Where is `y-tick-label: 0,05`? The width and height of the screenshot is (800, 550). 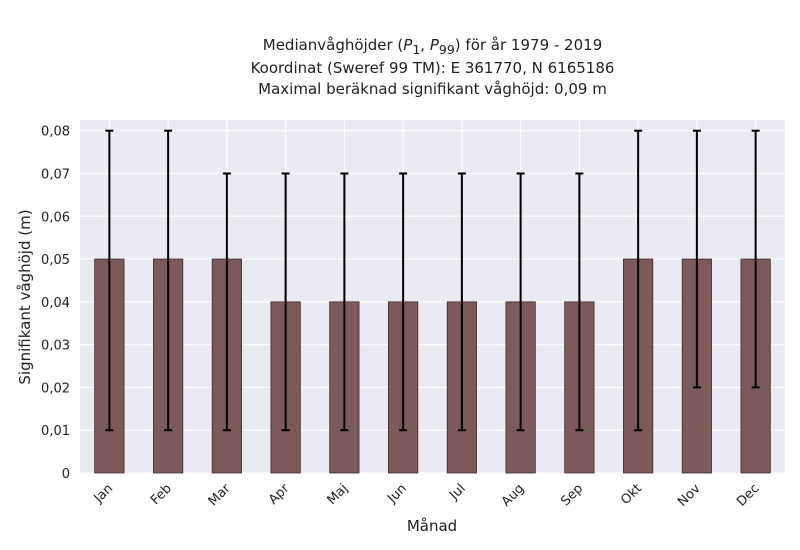 y-tick-label: 0,05 is located at coordinates (55, 260).